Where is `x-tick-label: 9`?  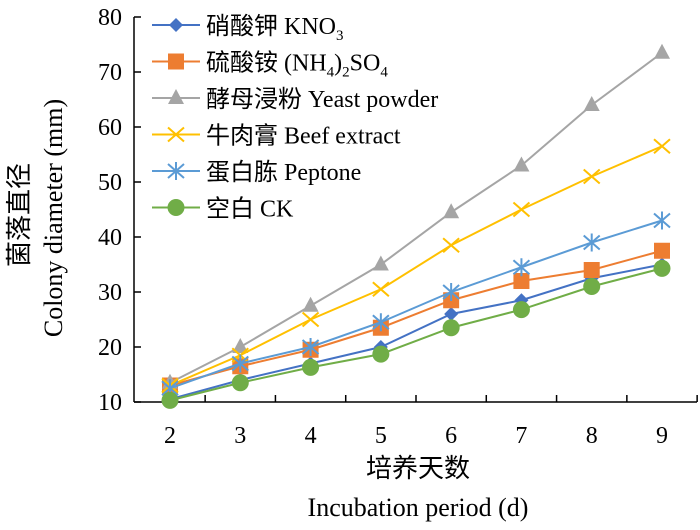
x-tick-label: 9 is located at coordinates (662, 436).